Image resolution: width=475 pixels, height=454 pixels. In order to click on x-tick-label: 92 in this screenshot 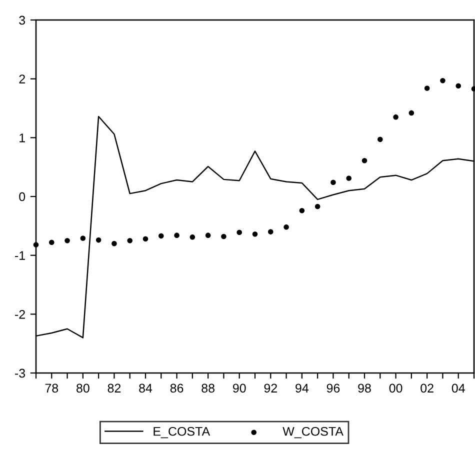, I will do `click(270, 388)`.